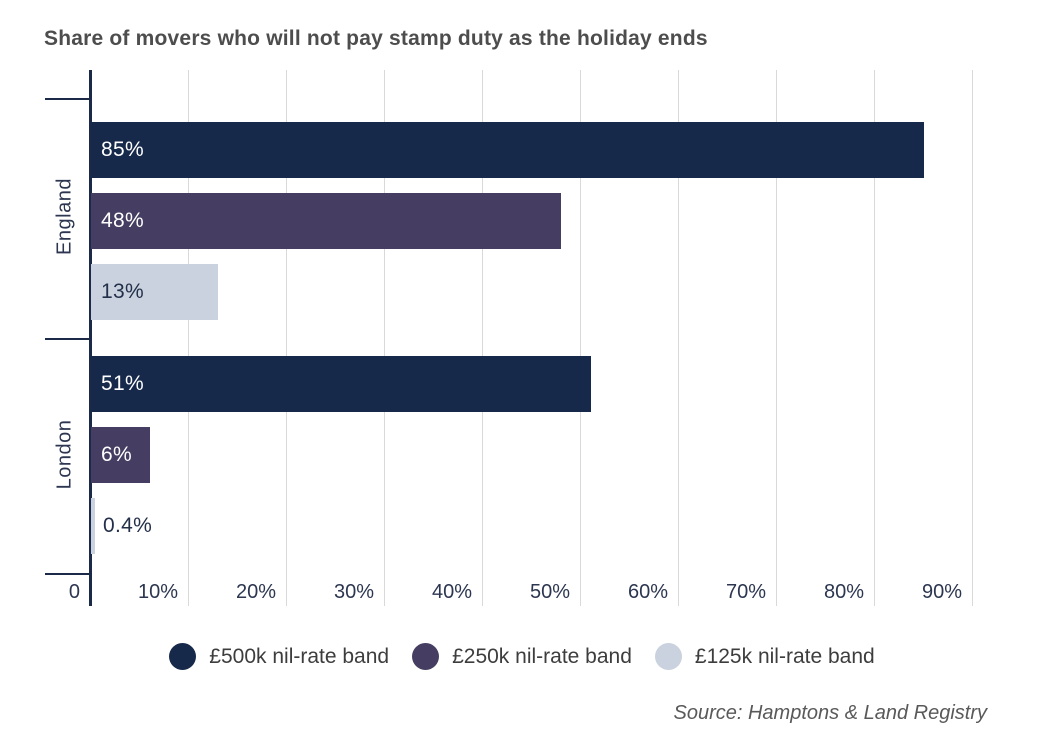 Image resolution: width=1044 pixels, height=752 pixels. I want to click on source-note: Source: Hamptons & Land Registry, so click(830, 713).